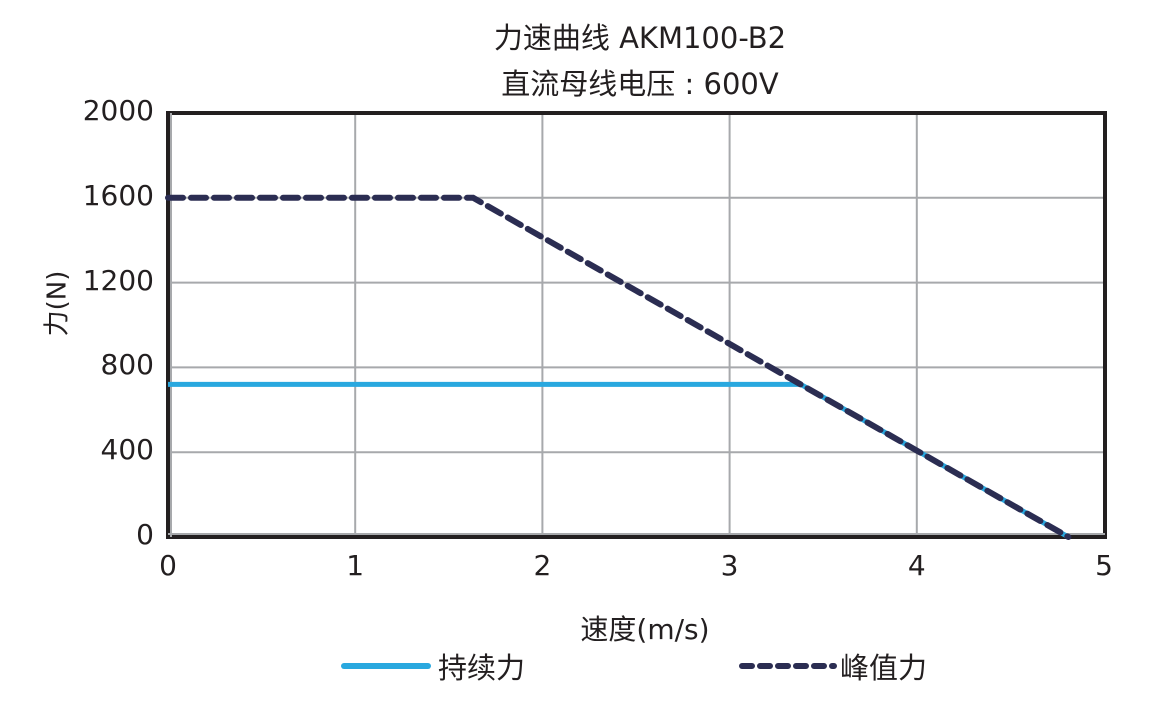 Image resolution: width=1149 pixels, height=705 pixels. What do you see at coordinates (355, 565) in the screenshot?
I see `x-tick-label: 1` at bounding box center [355, 565].